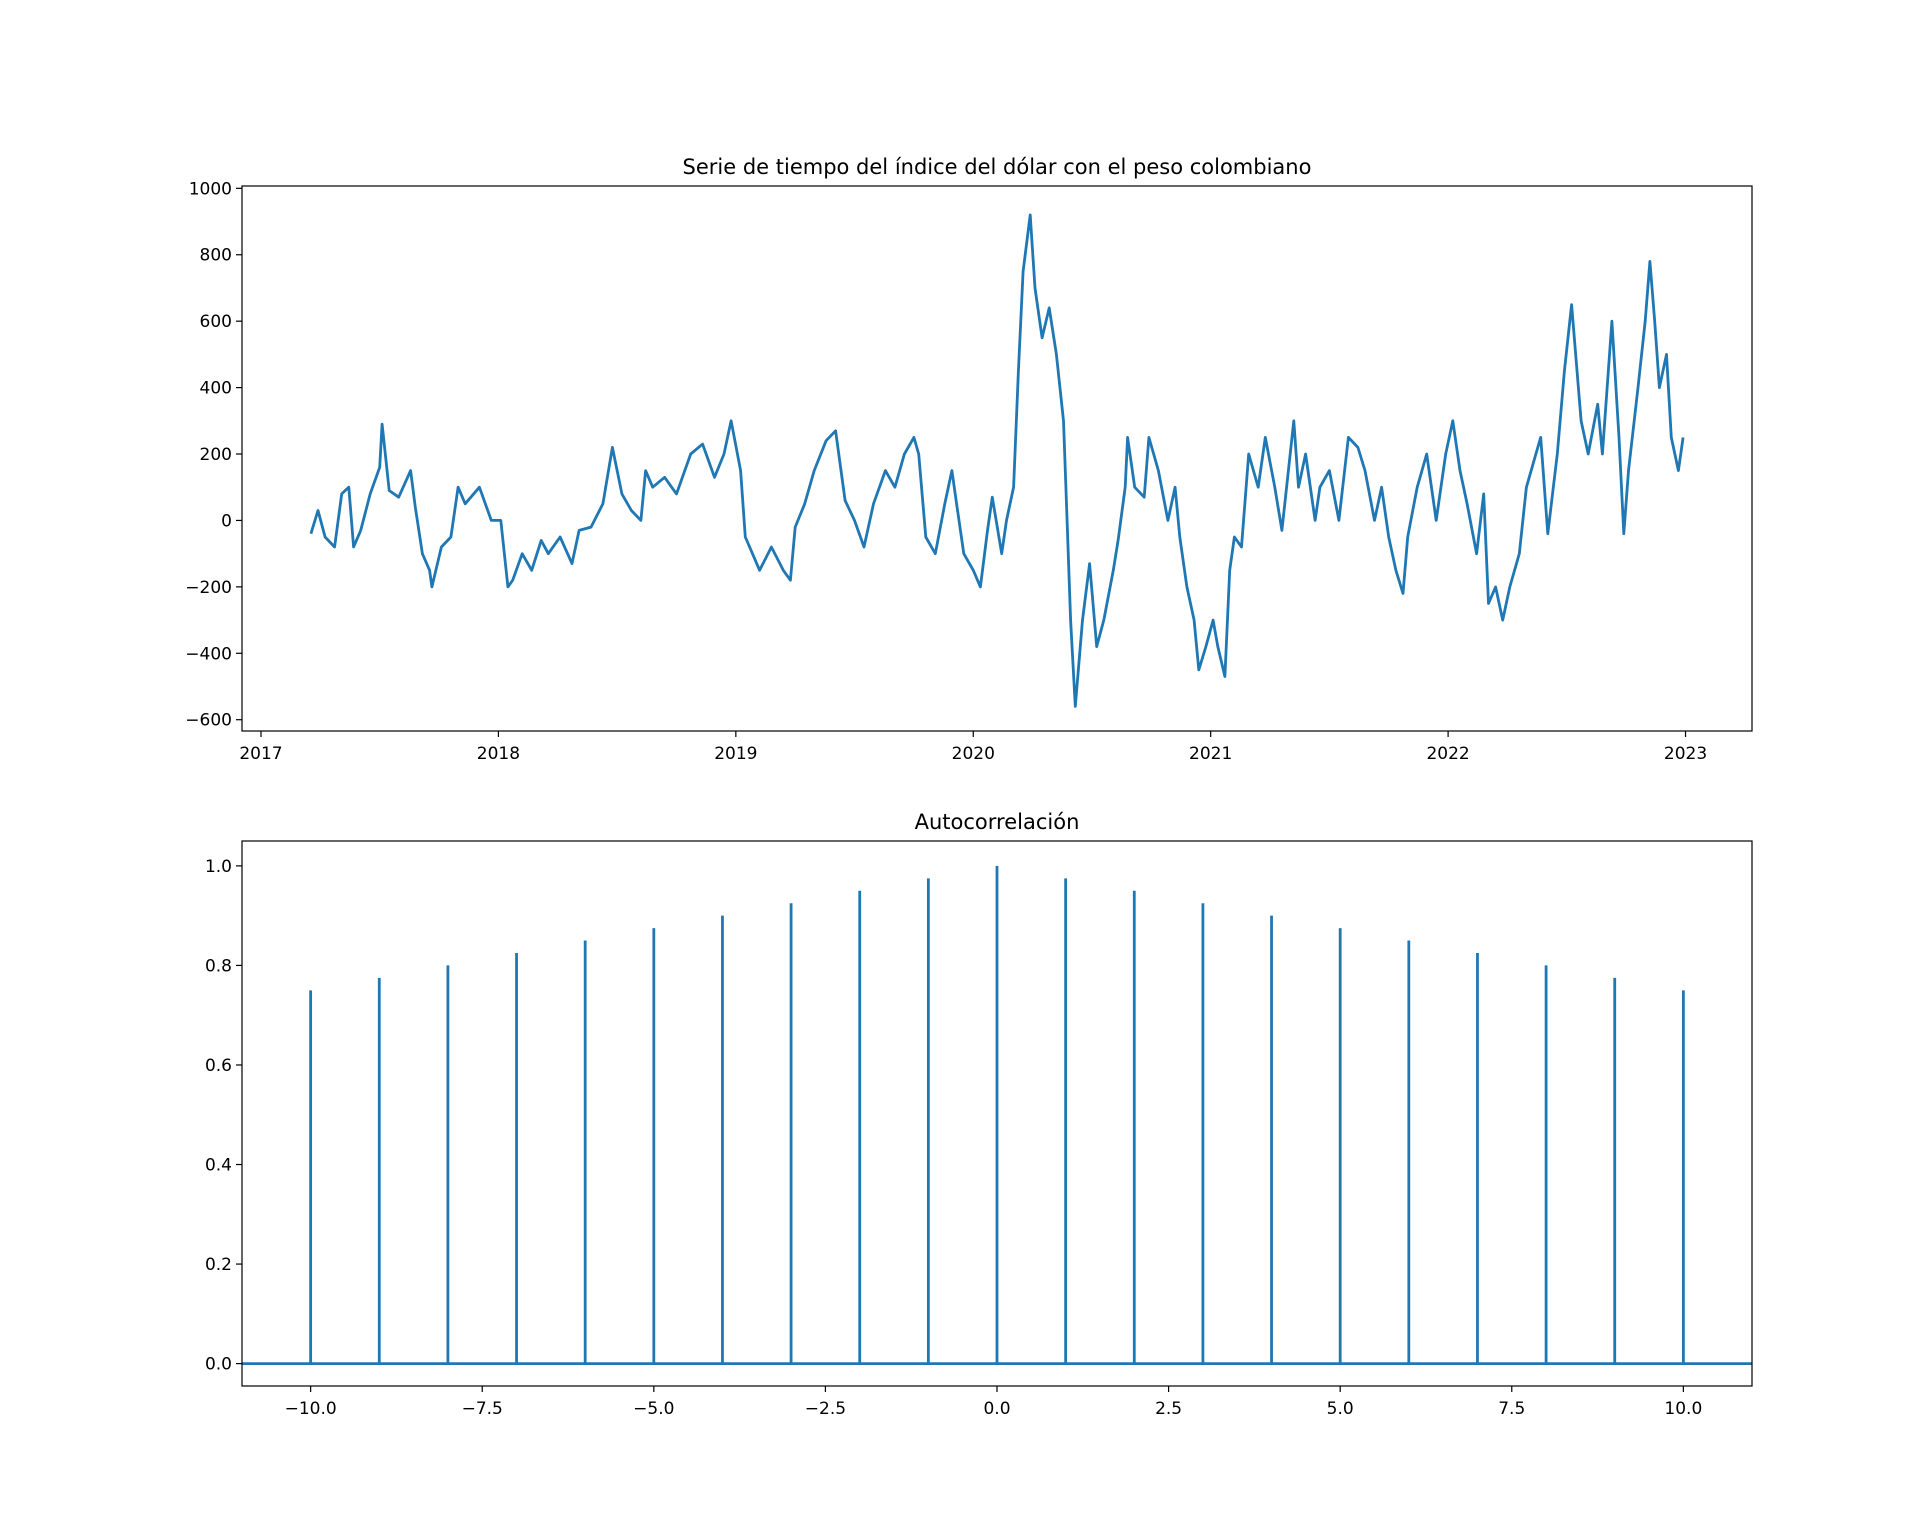 This screenshot has height=1536, width=1920. Describe the element at coordinates (260, 754) in the screenshot. I see `x-tick-label: 2017` at that location.